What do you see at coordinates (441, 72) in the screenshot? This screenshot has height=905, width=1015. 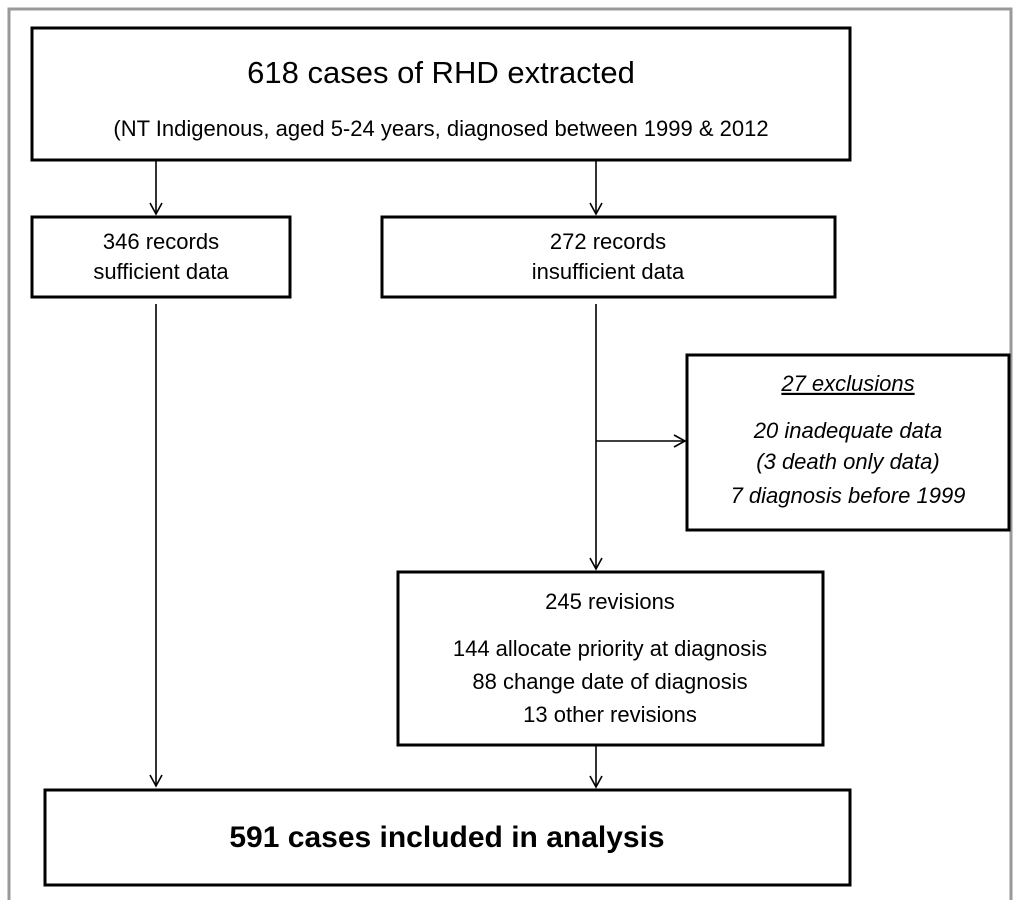 I see `node-title: 618 cases of RHD extracted` at bounding box center [441, 72].